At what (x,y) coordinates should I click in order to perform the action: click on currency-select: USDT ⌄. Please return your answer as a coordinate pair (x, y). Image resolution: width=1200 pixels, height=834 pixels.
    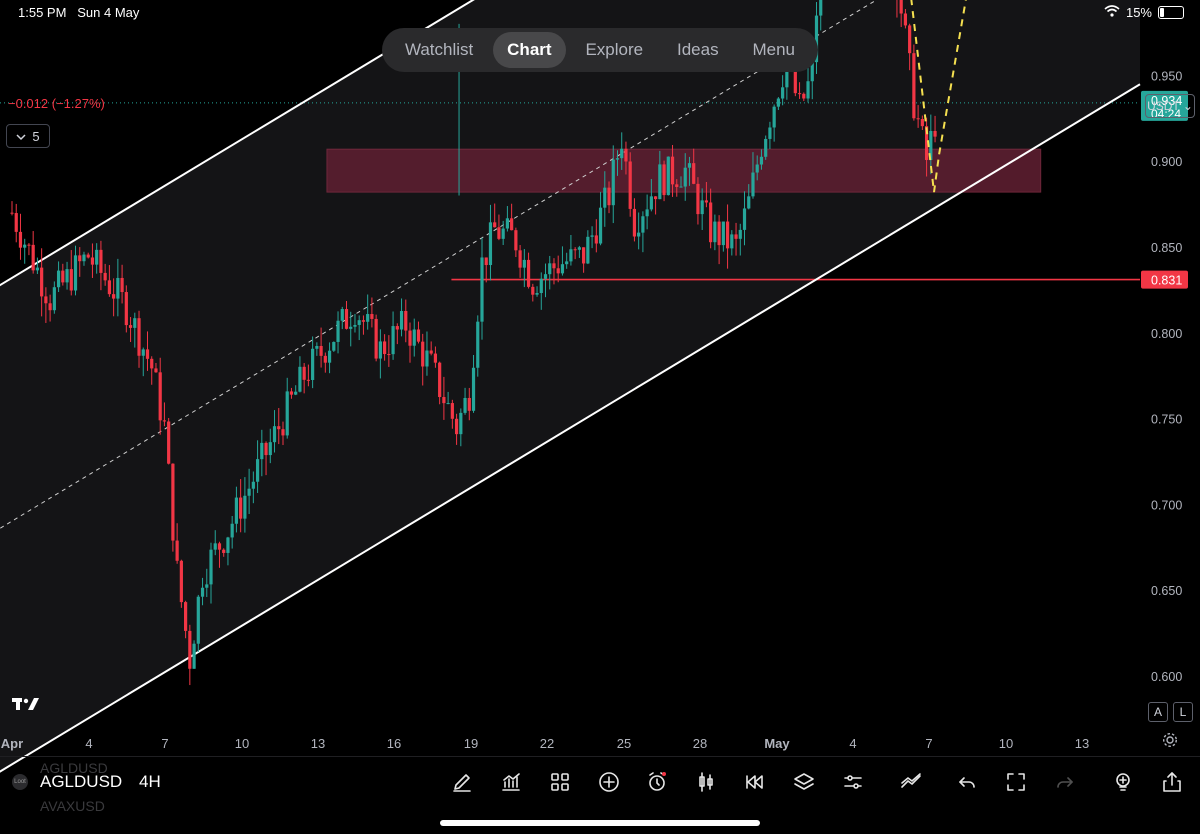
    Looking at the image, I should click on (1170, 106).